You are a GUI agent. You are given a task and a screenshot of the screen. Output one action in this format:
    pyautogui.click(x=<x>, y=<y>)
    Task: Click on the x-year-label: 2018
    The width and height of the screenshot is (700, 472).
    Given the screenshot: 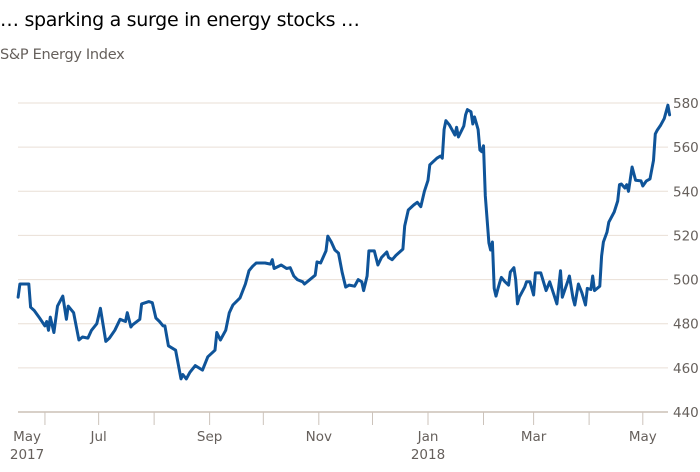 What is the action you would take?
    pyautogui.click(x=428, y=455)
    